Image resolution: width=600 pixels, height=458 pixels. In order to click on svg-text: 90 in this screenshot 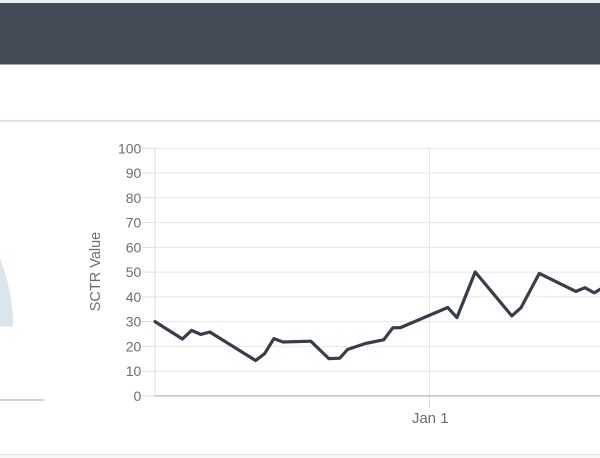, I will do `click(134, 173)`.